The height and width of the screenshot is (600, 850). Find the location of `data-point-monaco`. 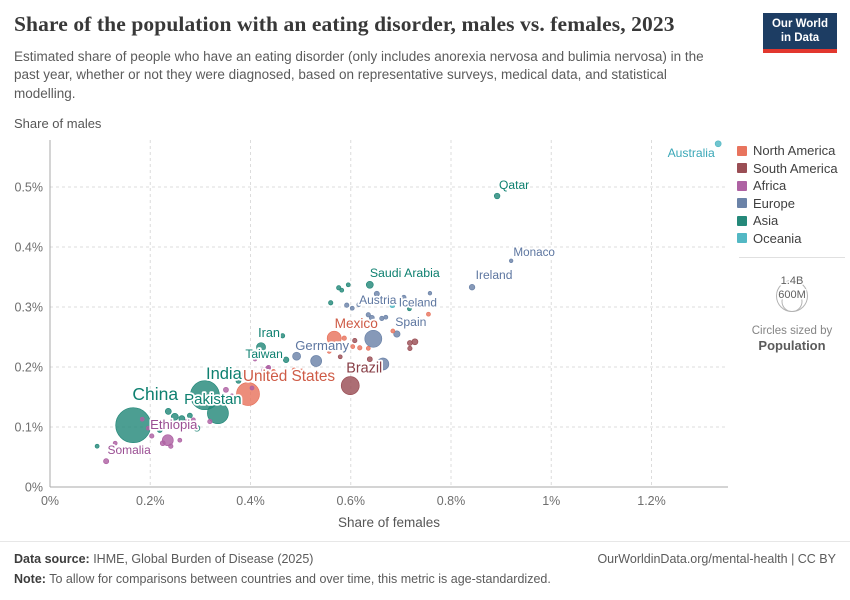

data-point-monaco is located at coordinates (511, 260).